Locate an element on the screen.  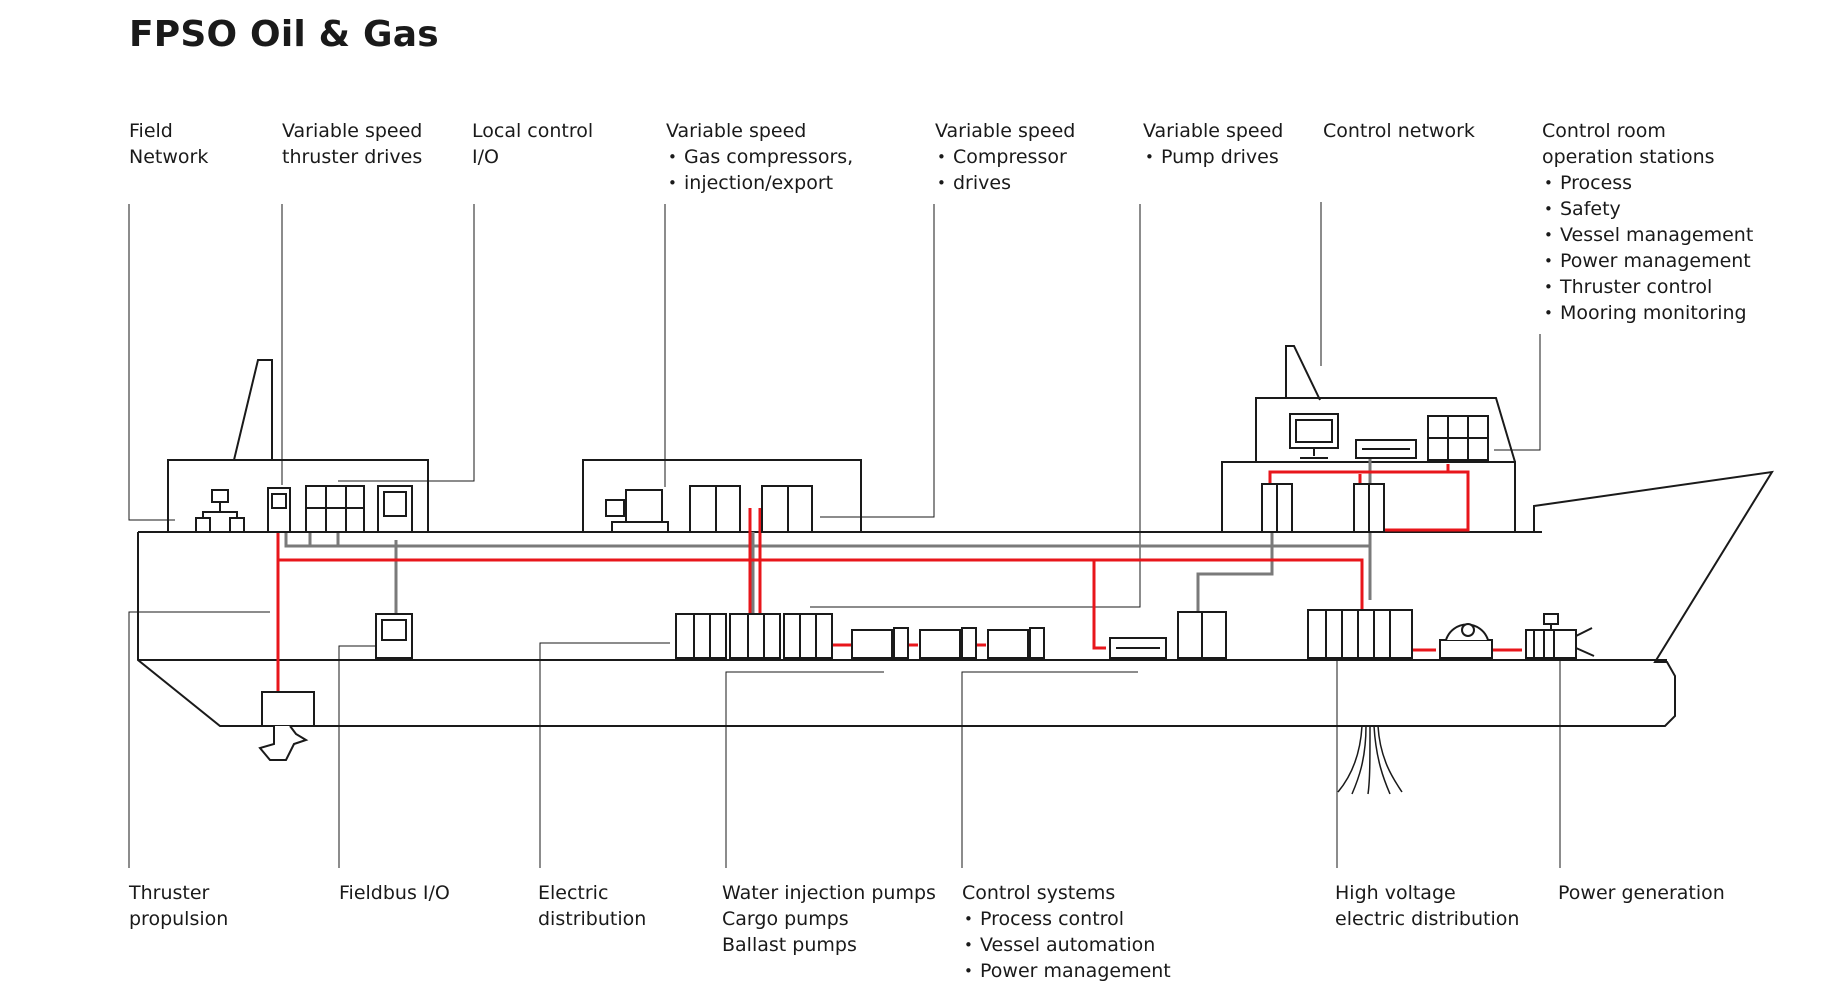
riser-lines is located at coordinates (1370, 760).